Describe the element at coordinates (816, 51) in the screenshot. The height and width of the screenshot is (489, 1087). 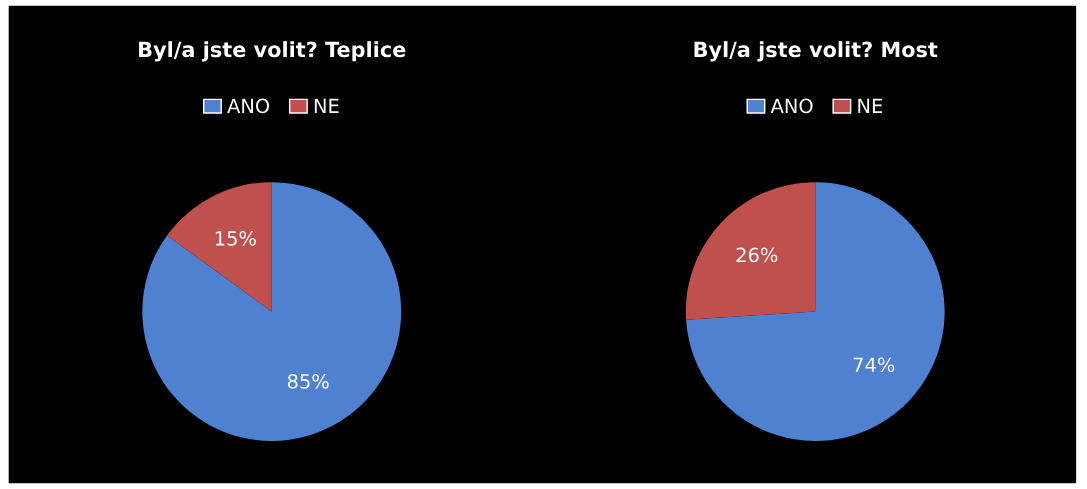
I see `chart-title: Byl/a jste volit? Most` at that location.